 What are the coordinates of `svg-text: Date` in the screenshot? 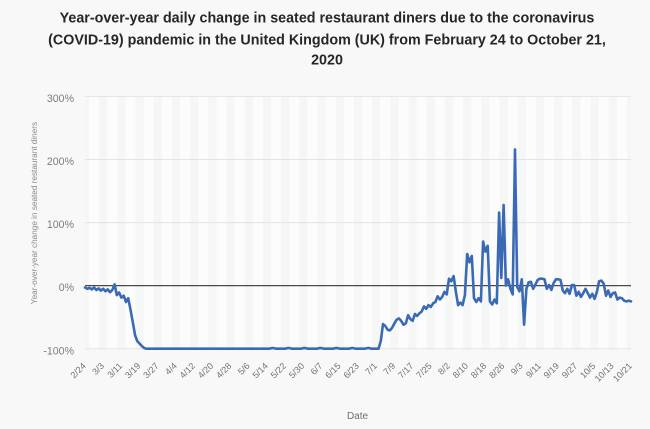 It's located at (358, 416).